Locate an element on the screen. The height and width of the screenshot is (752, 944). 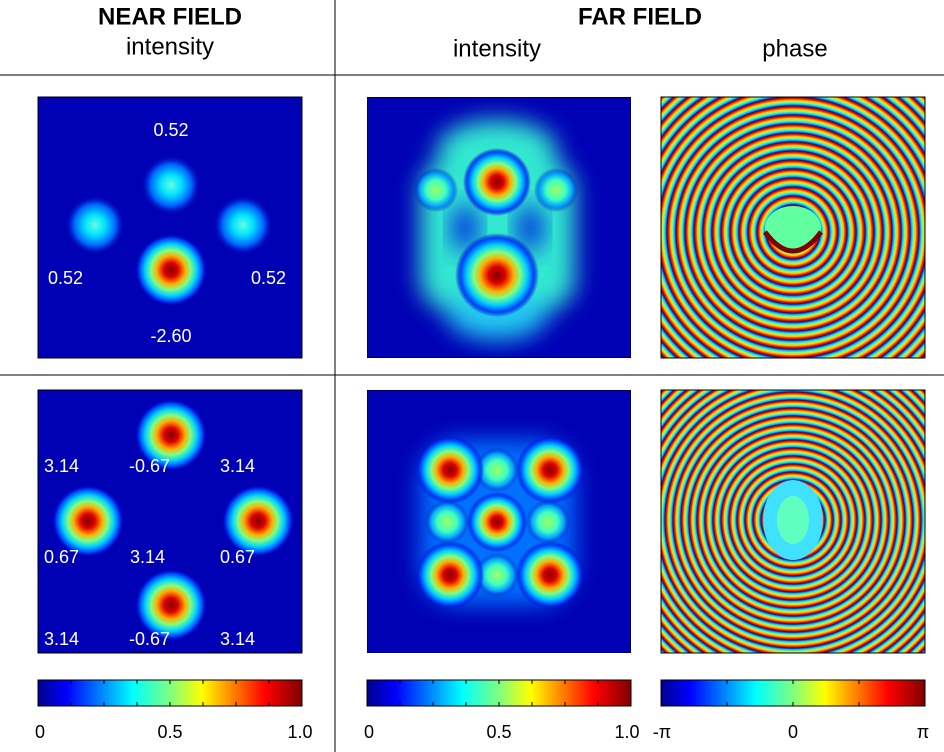
colorbar-label: -π is located at coordinates (662, 732).